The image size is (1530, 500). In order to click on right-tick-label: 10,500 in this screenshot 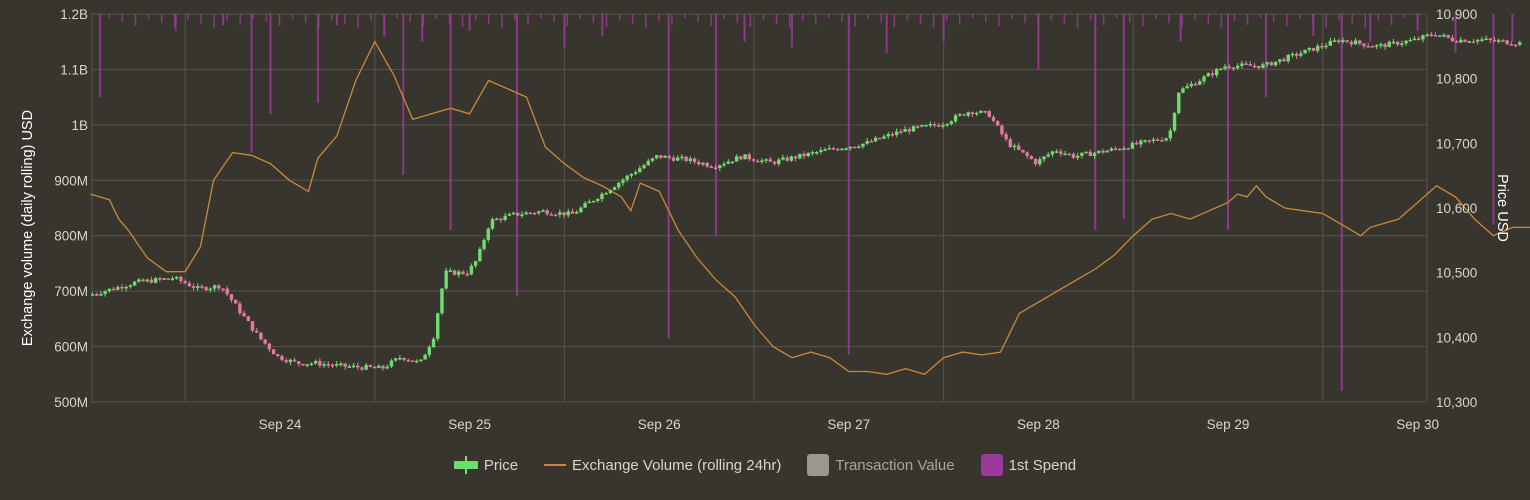, I will do `click(1456, 273)`.